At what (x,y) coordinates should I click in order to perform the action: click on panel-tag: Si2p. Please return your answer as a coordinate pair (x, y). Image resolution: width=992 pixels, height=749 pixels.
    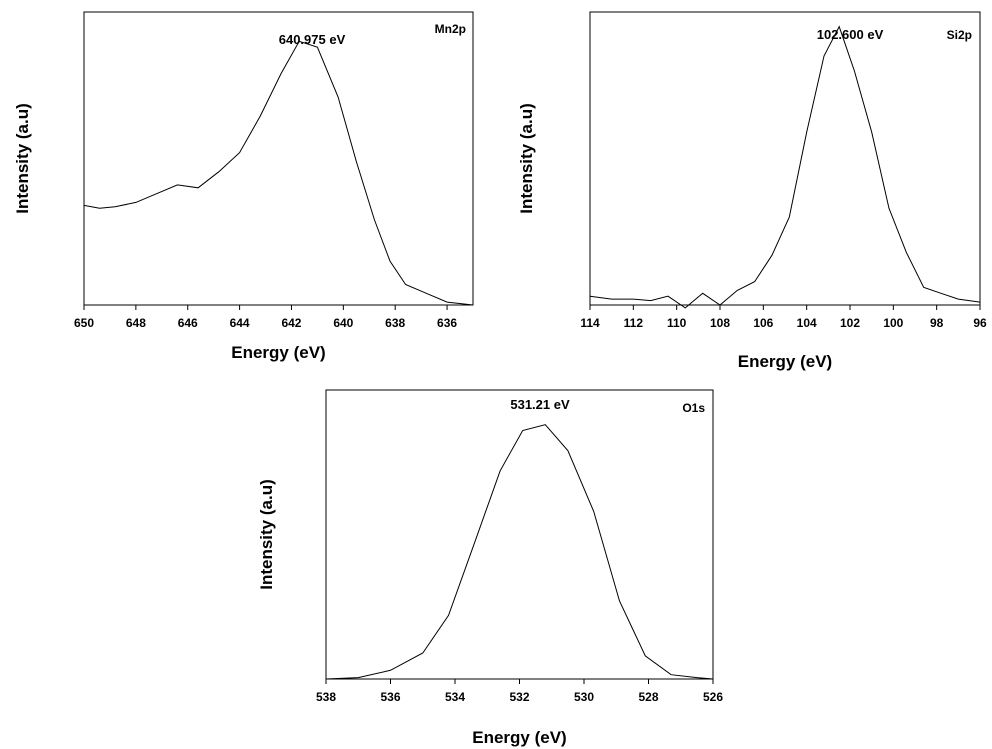
    Looking at the image, I should click on (959, 35).